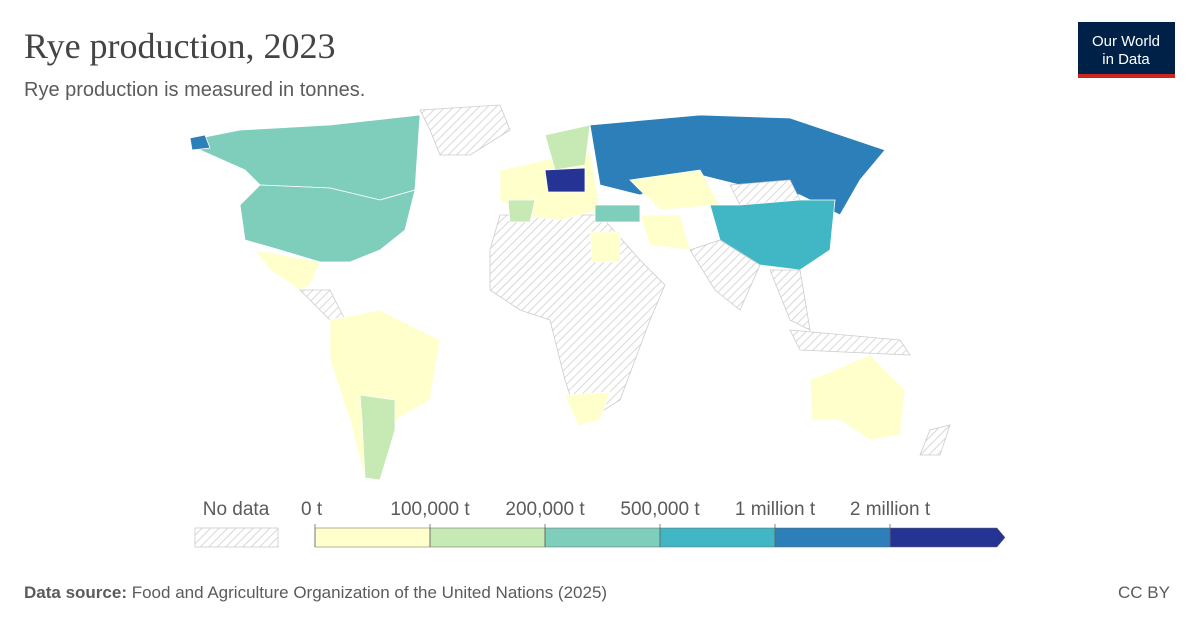  Describe the element at coordinates (1144, 592) in the screenshot. I see `license: CC BY` at that location.